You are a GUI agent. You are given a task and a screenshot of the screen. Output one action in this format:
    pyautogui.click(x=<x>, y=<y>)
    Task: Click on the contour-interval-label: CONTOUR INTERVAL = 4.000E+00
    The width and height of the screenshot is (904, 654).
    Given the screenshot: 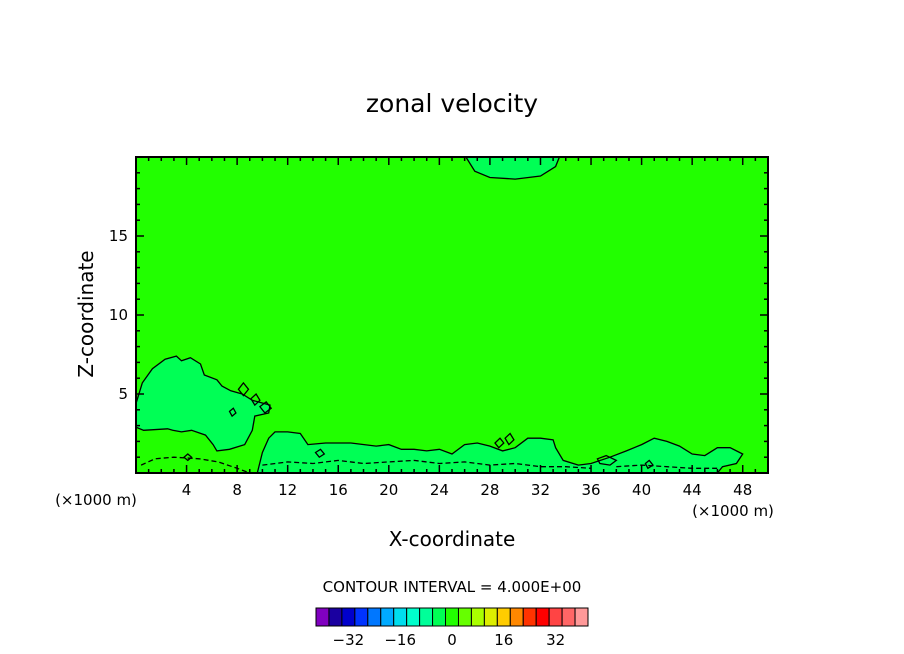 What is the action you would take?
    pyautogui.click(x=452, y=587)
    